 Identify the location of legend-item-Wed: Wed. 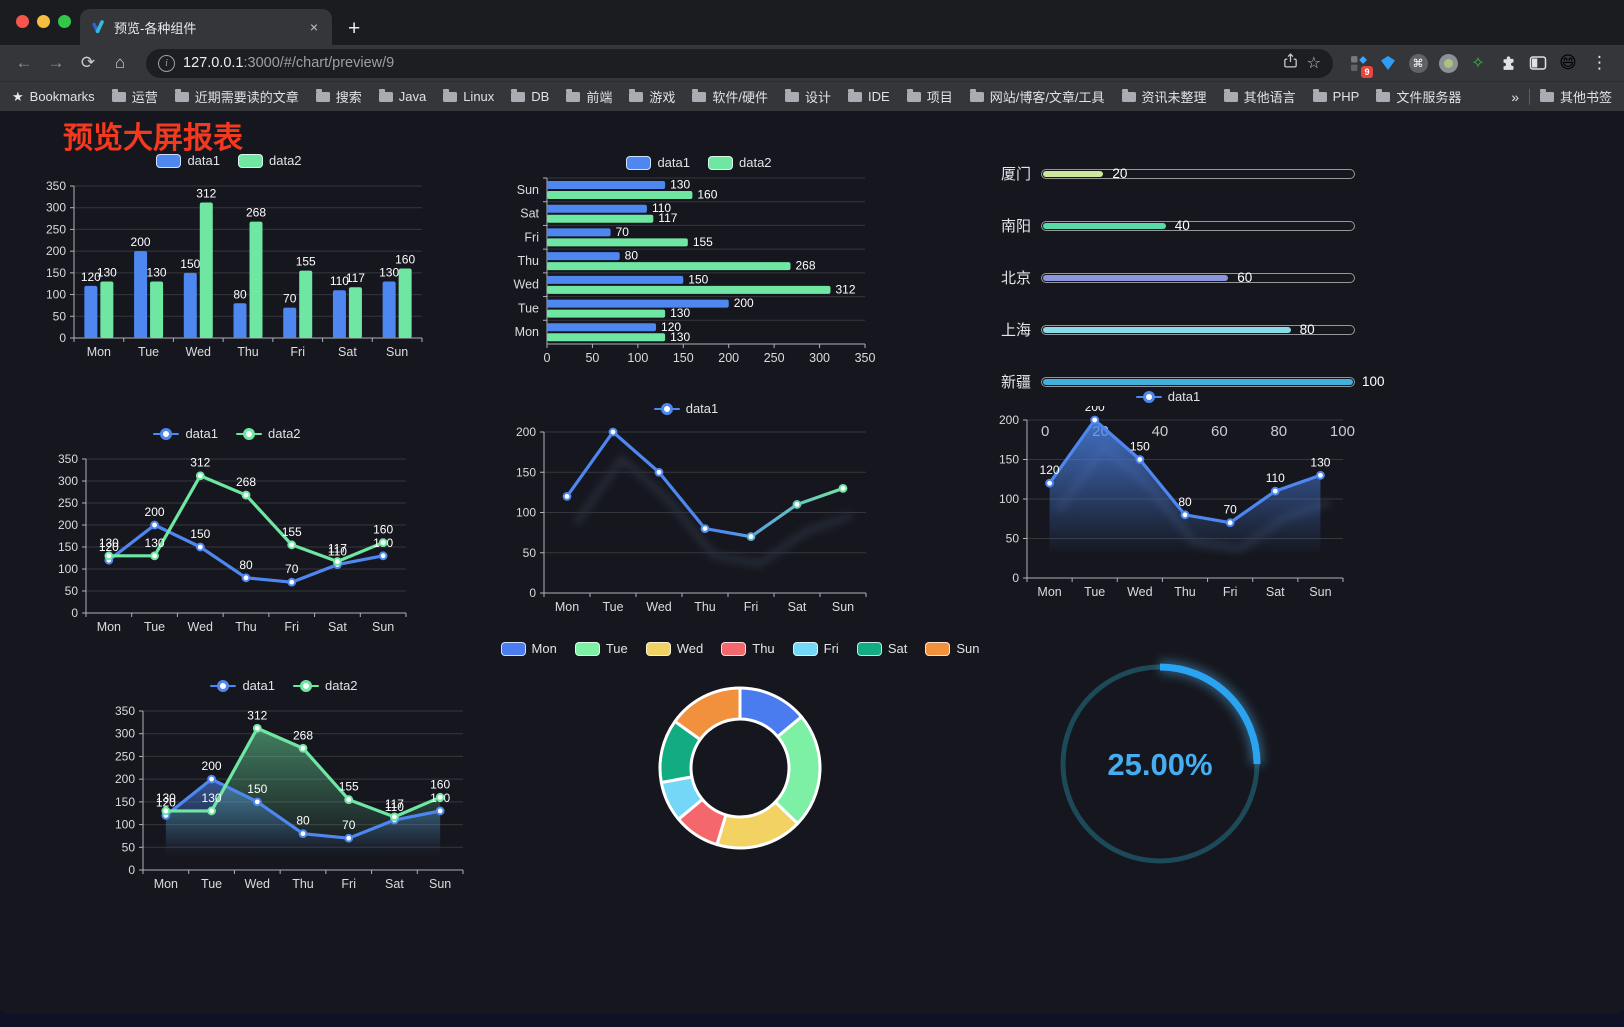
(674, 648).